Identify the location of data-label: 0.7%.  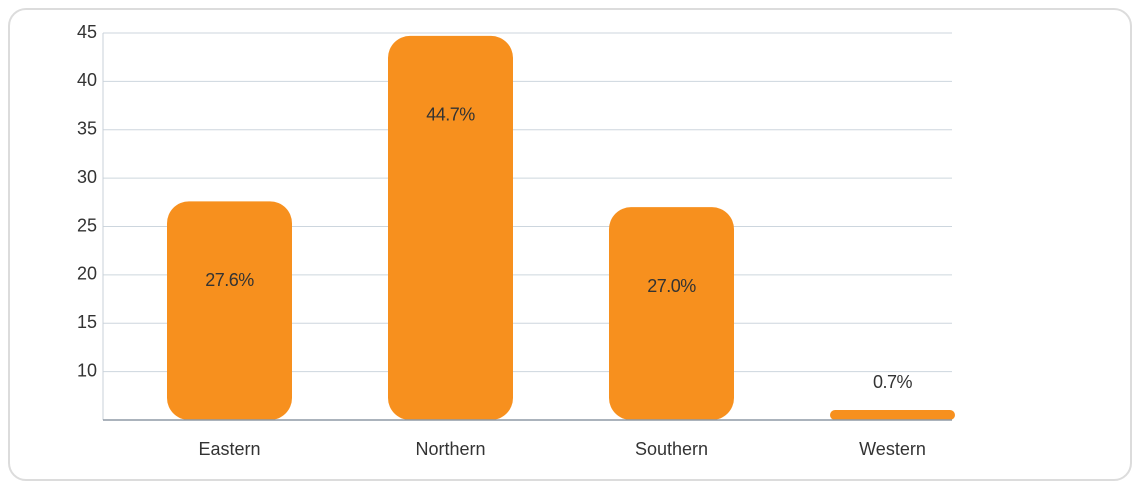
(893, 382).